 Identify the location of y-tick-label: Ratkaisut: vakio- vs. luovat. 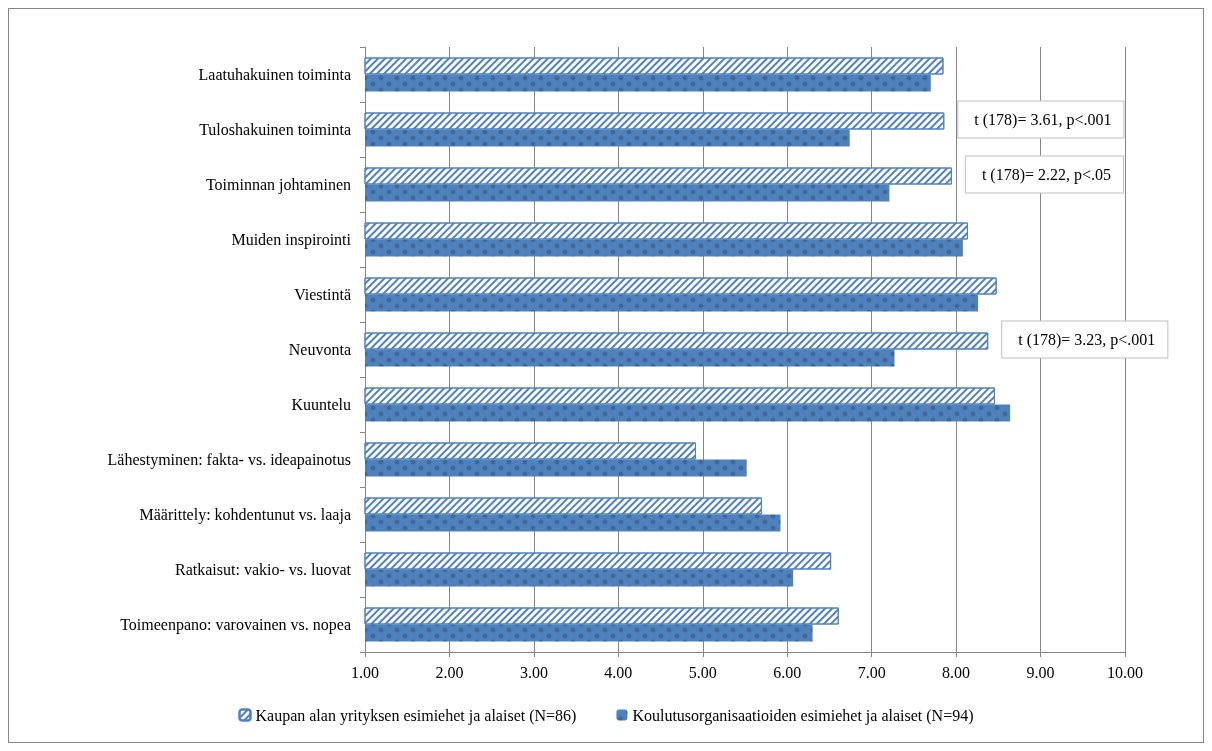
(263, 569).